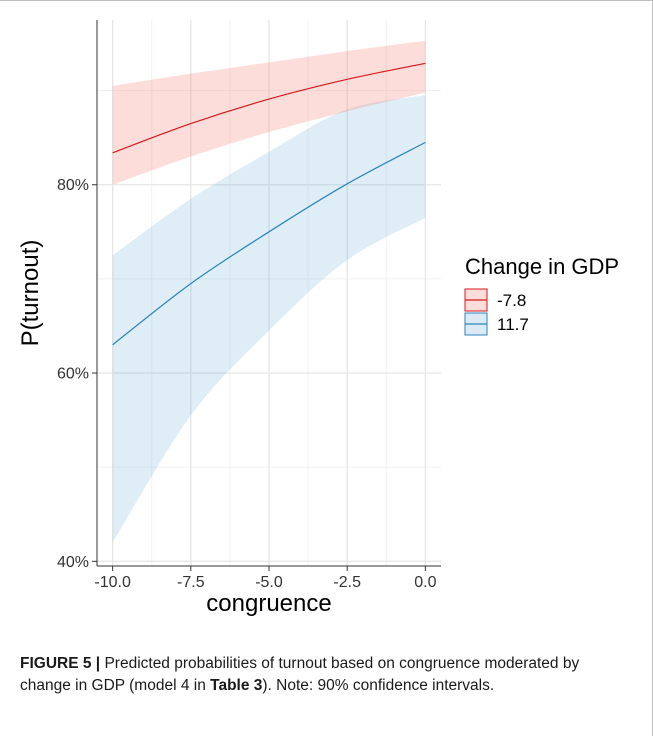 Image resolution: width=653 pixels, height=736 pixels. What do you see at coordinates (511, 300) in the screenshot?
I see `legend-label-series-1: -7.8` at bounding box center [511, 300].